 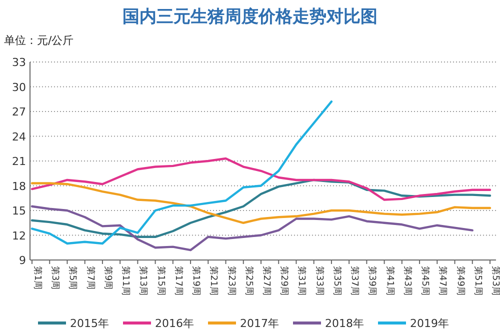 What do you see at coordinates (37, 278) in the screenshot?
I see `x-tick-label: 第1周` at bounding box center [37, 278].